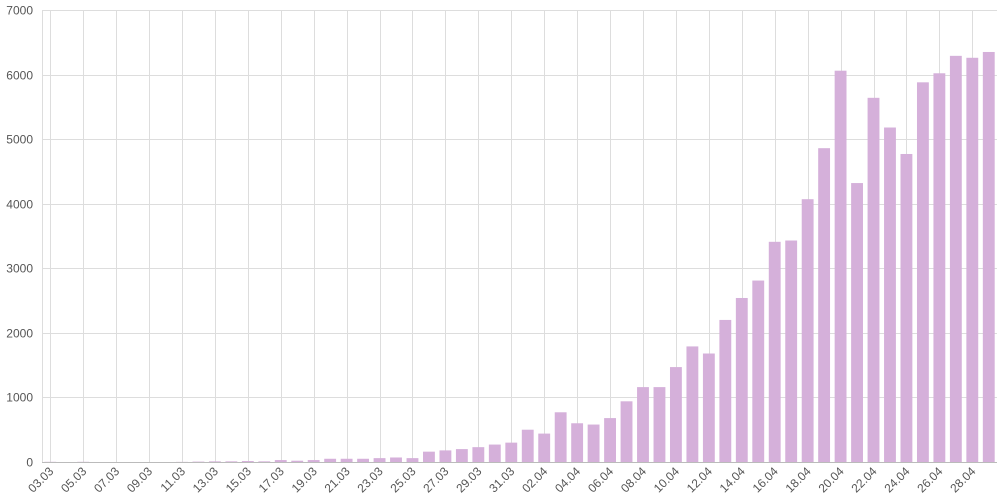 The height and width of the screenshot is (500, 1000). What do you see at coordinates (280, 461) in the screenshot?
I see `bar-17.03` at bounding box center [280, 461].